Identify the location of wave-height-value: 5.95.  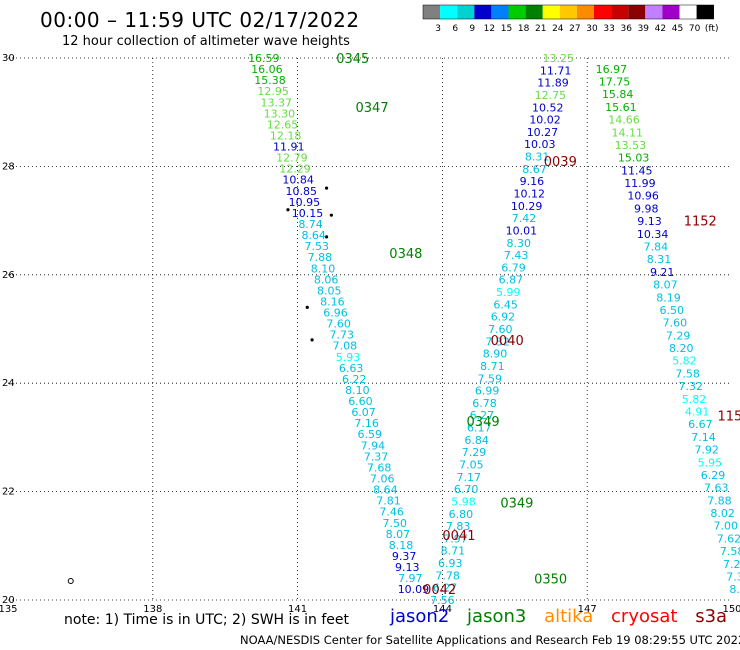
(710, 462).